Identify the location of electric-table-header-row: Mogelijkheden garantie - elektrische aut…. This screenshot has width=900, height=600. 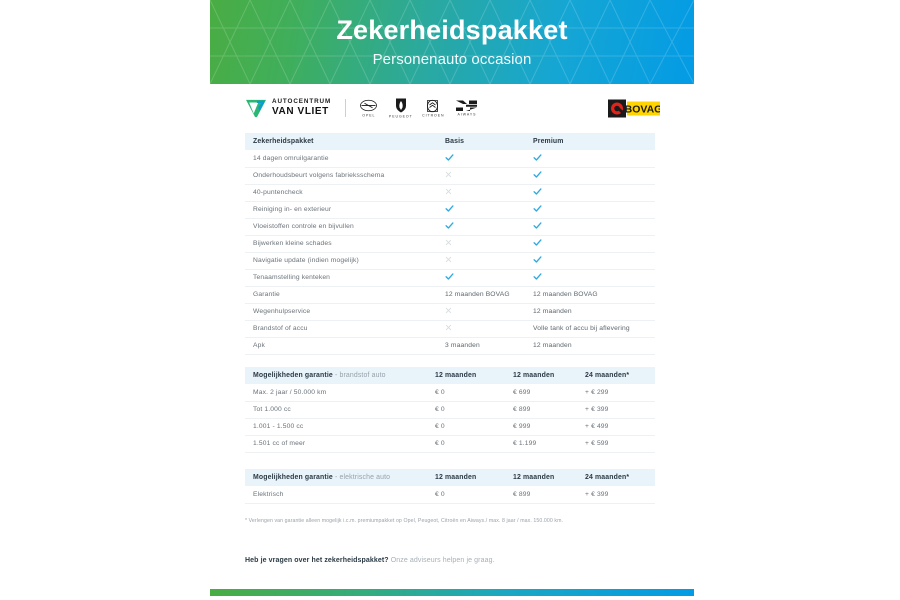
(450, 477).